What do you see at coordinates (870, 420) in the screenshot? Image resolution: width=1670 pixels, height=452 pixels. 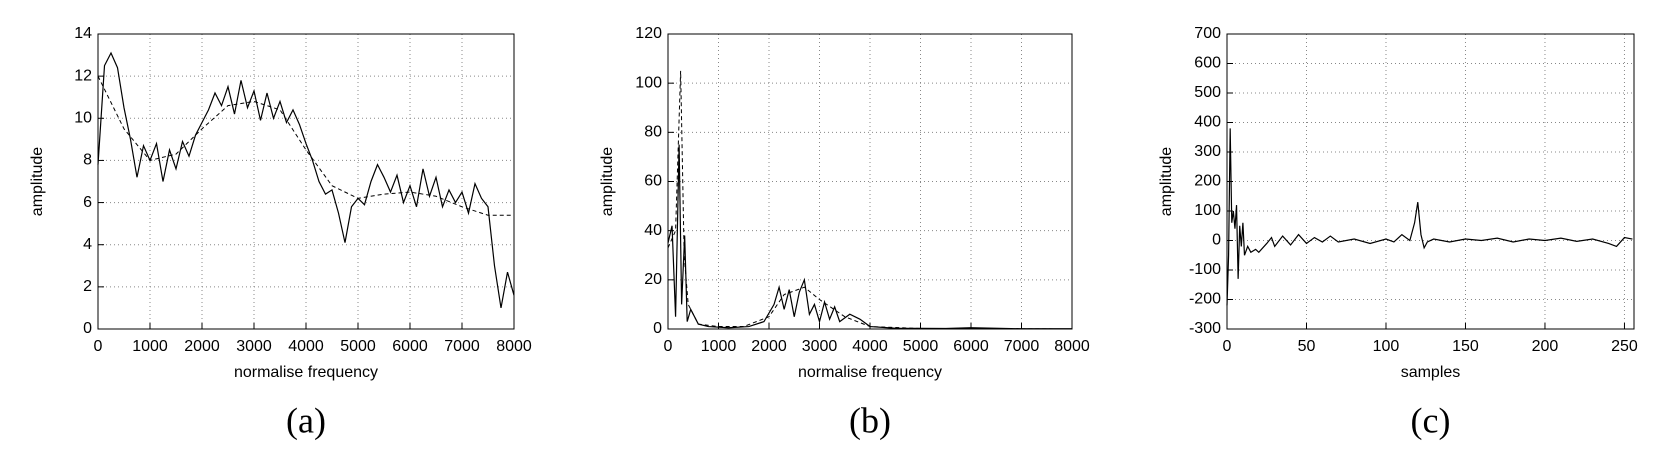 I see `caption: (b)` at bounding box center [870, 420].